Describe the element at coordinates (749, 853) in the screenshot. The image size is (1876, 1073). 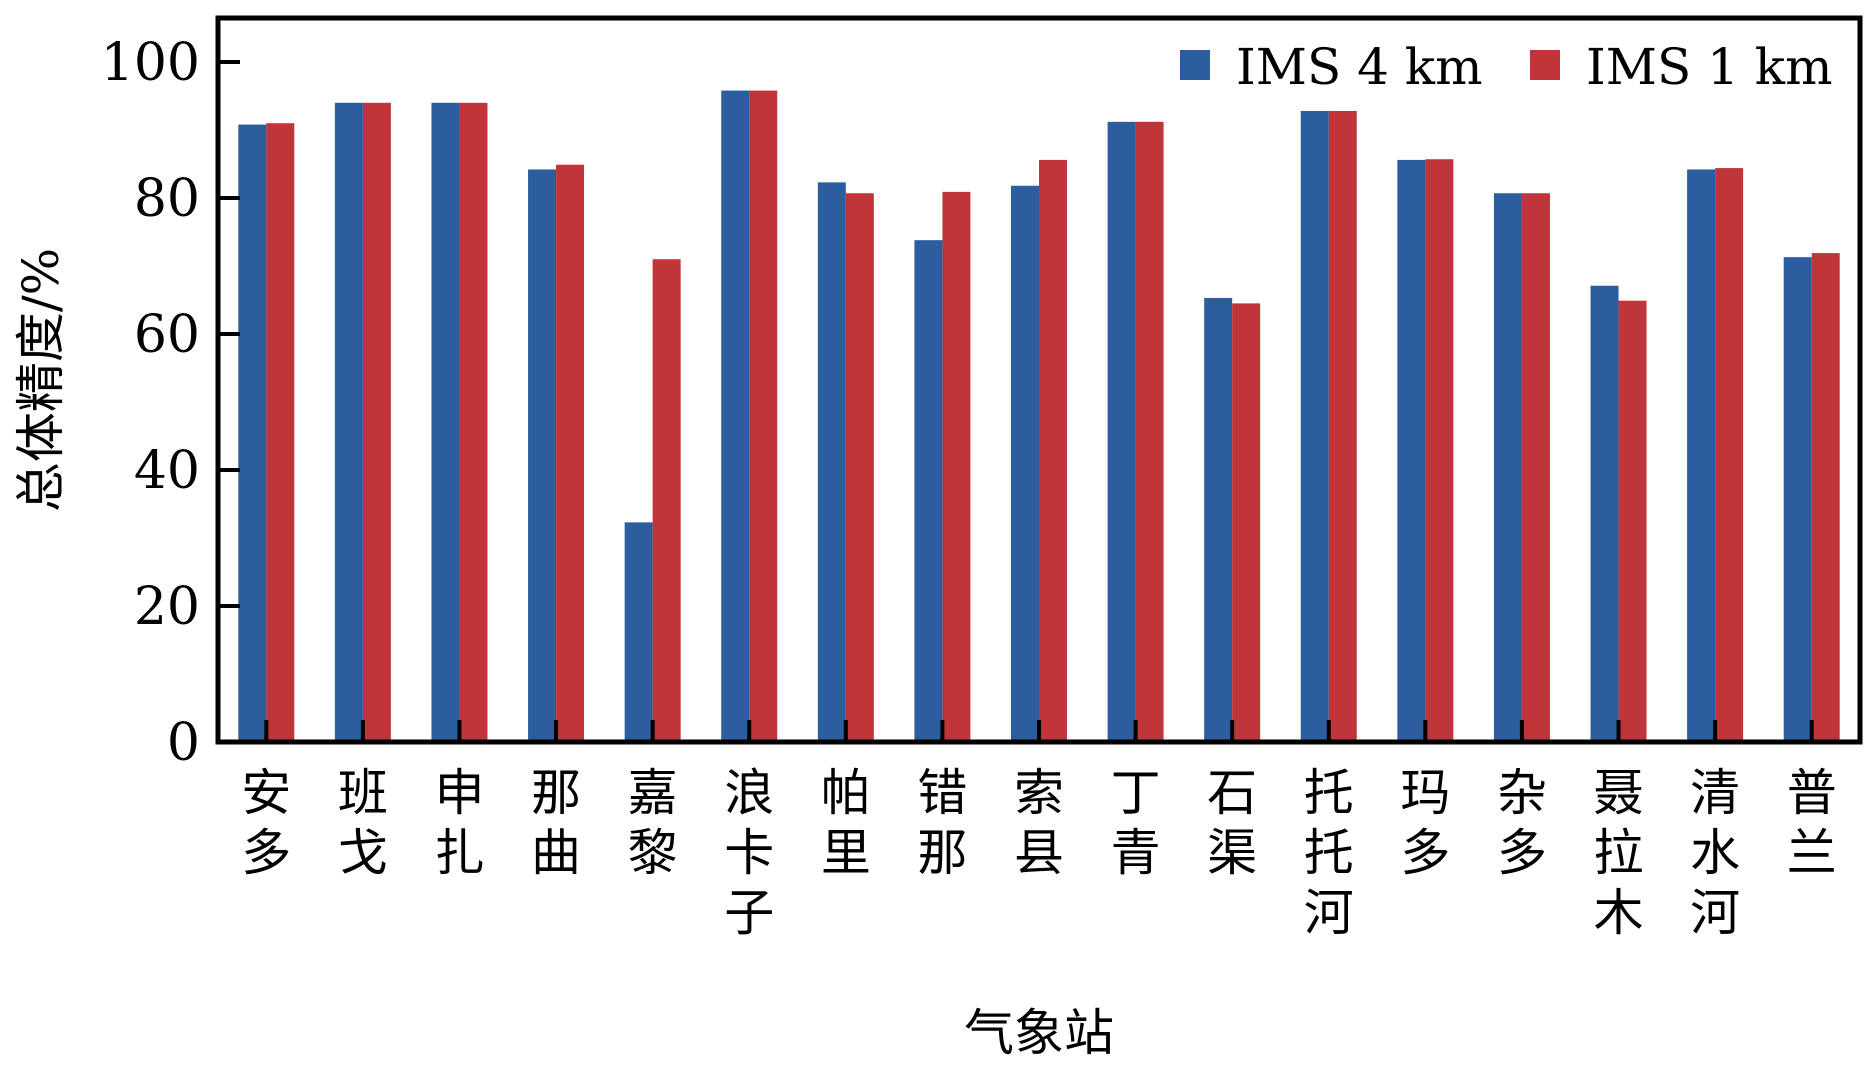
I see `x-tick-label: 浪卡子` at that location.